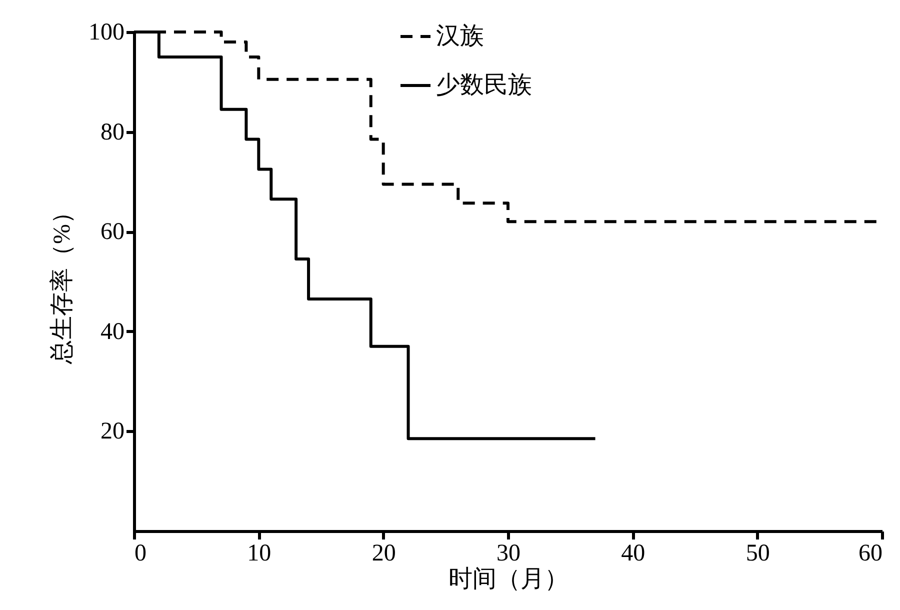  Describe the element at coordinates (259, 553) in the screenshot. I see `x-tick-label: 10` at that location.